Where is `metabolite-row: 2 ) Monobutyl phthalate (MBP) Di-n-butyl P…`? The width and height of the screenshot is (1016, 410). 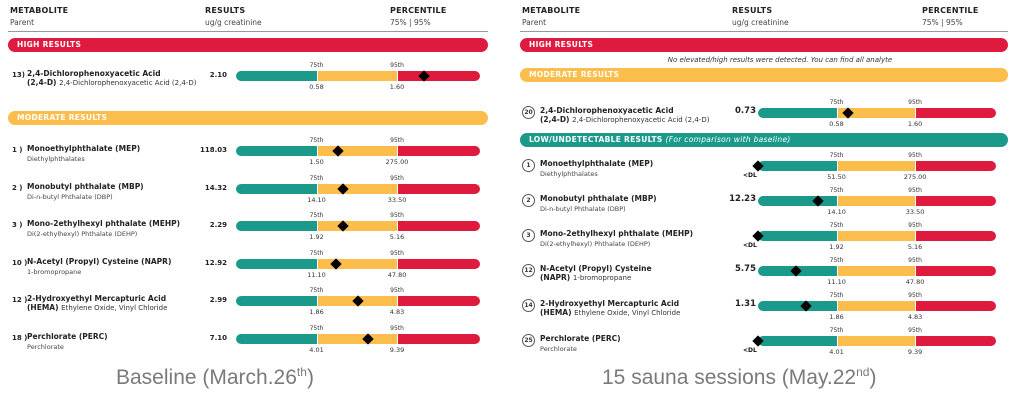
metabolite-row: 2 ) Monobutyl phthalate (MBP) Di-n-butyl P… is located at coordinates (248, 188).